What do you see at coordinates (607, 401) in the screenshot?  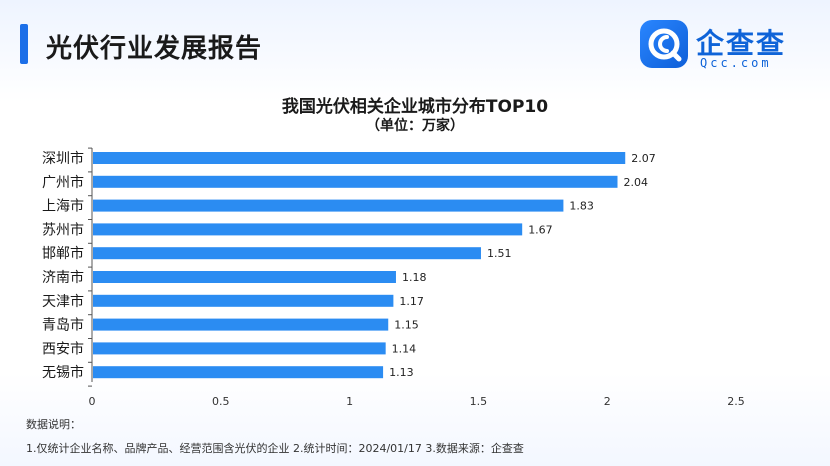 I see `x-tick-label: 2` at bounding box center [607, 401].